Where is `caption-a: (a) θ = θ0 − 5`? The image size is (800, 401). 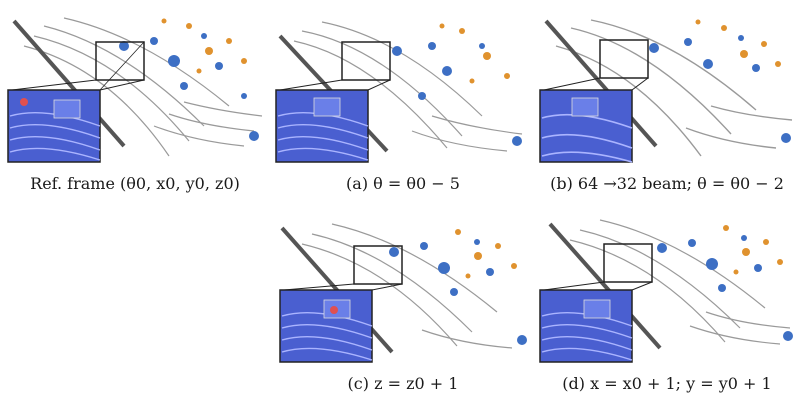 caption-a: (a) θ = θ0 − 5 is located at coordinates (403, 183).